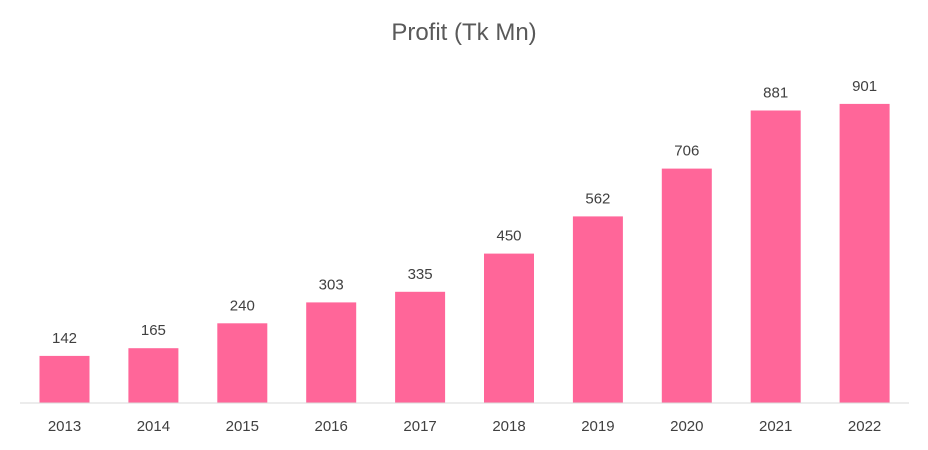  What do you see at coordinates (420, 347) in the screenshot?
I see `bar-2017` at bounding box center [420, 347].